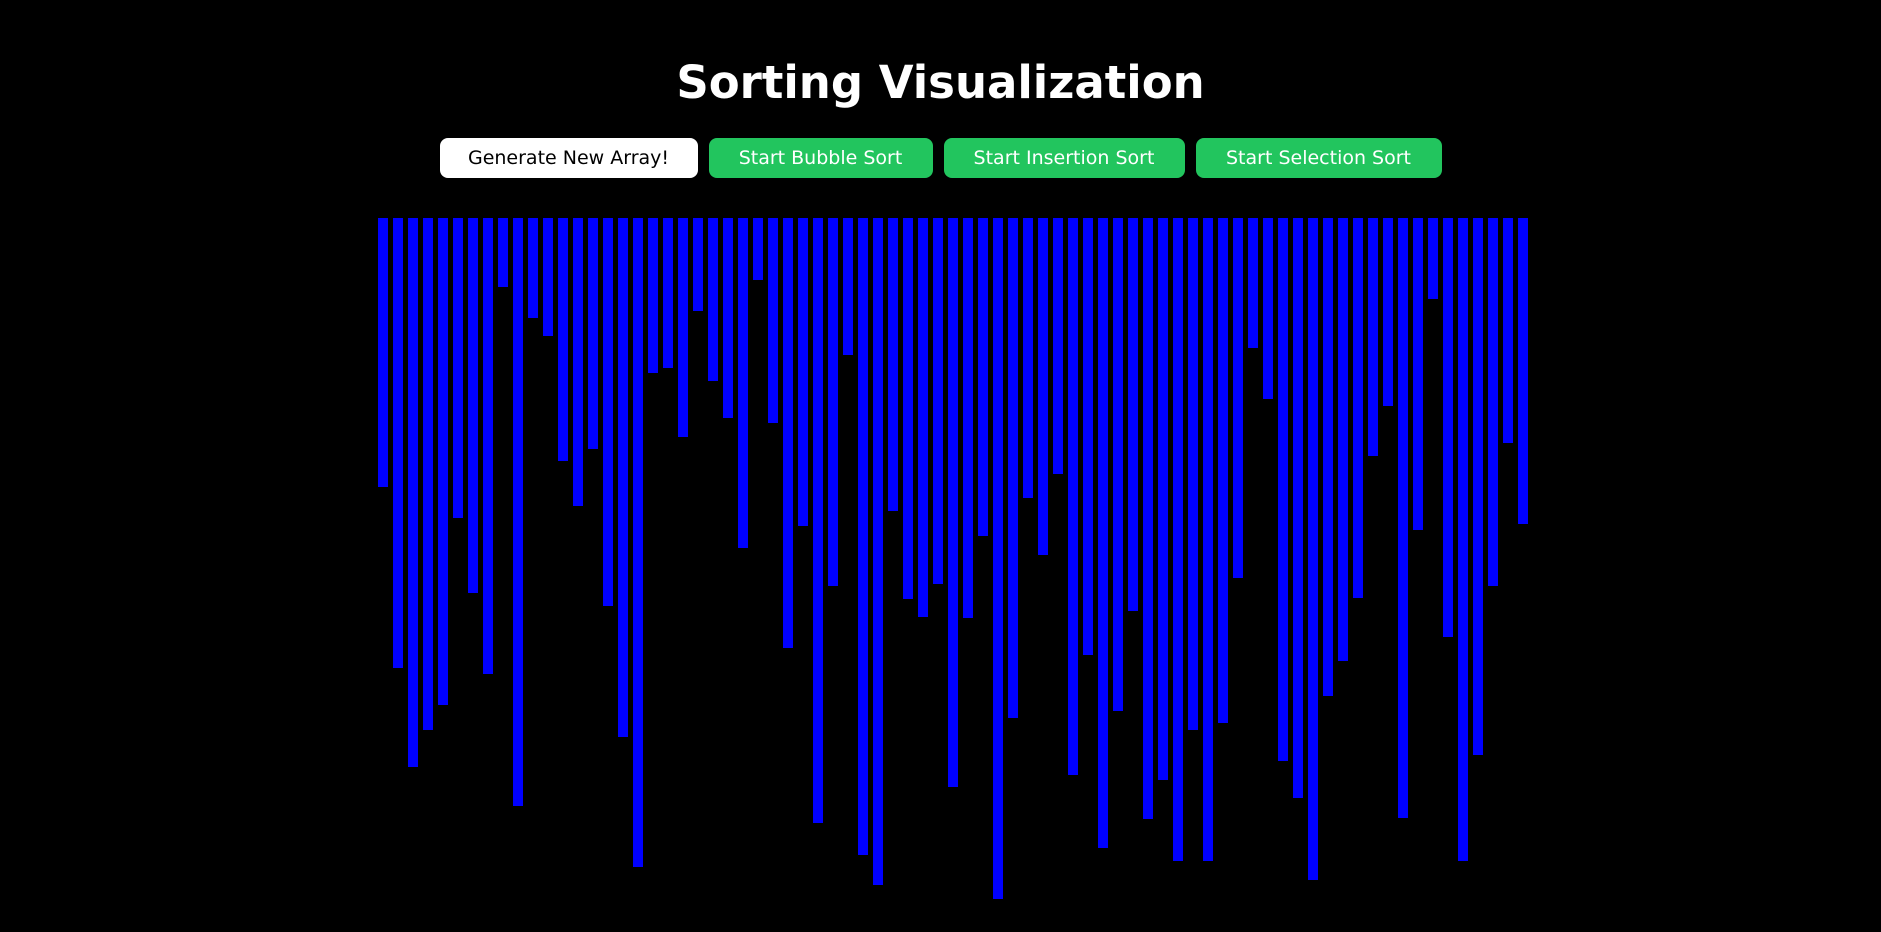  Describe the element at coordinates (568, 158) in the screenshot. I see `generate-array-button: Generate New Array!` at that location.